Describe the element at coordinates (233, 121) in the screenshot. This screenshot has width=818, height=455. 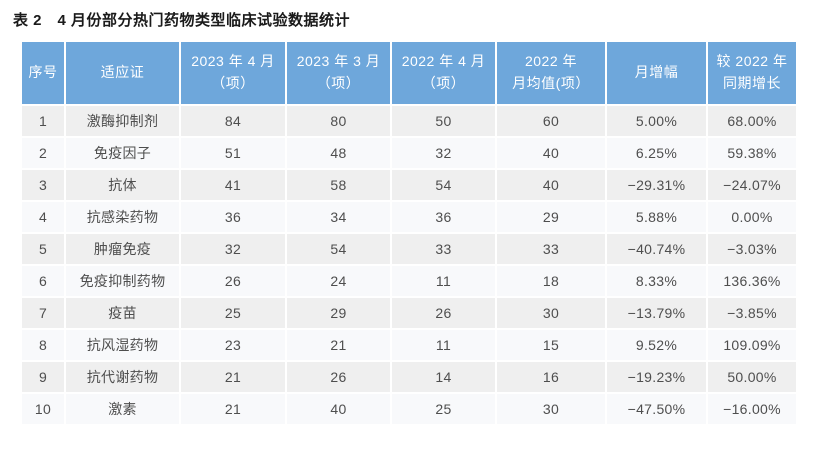
I see `value-cell: 84` at that location.